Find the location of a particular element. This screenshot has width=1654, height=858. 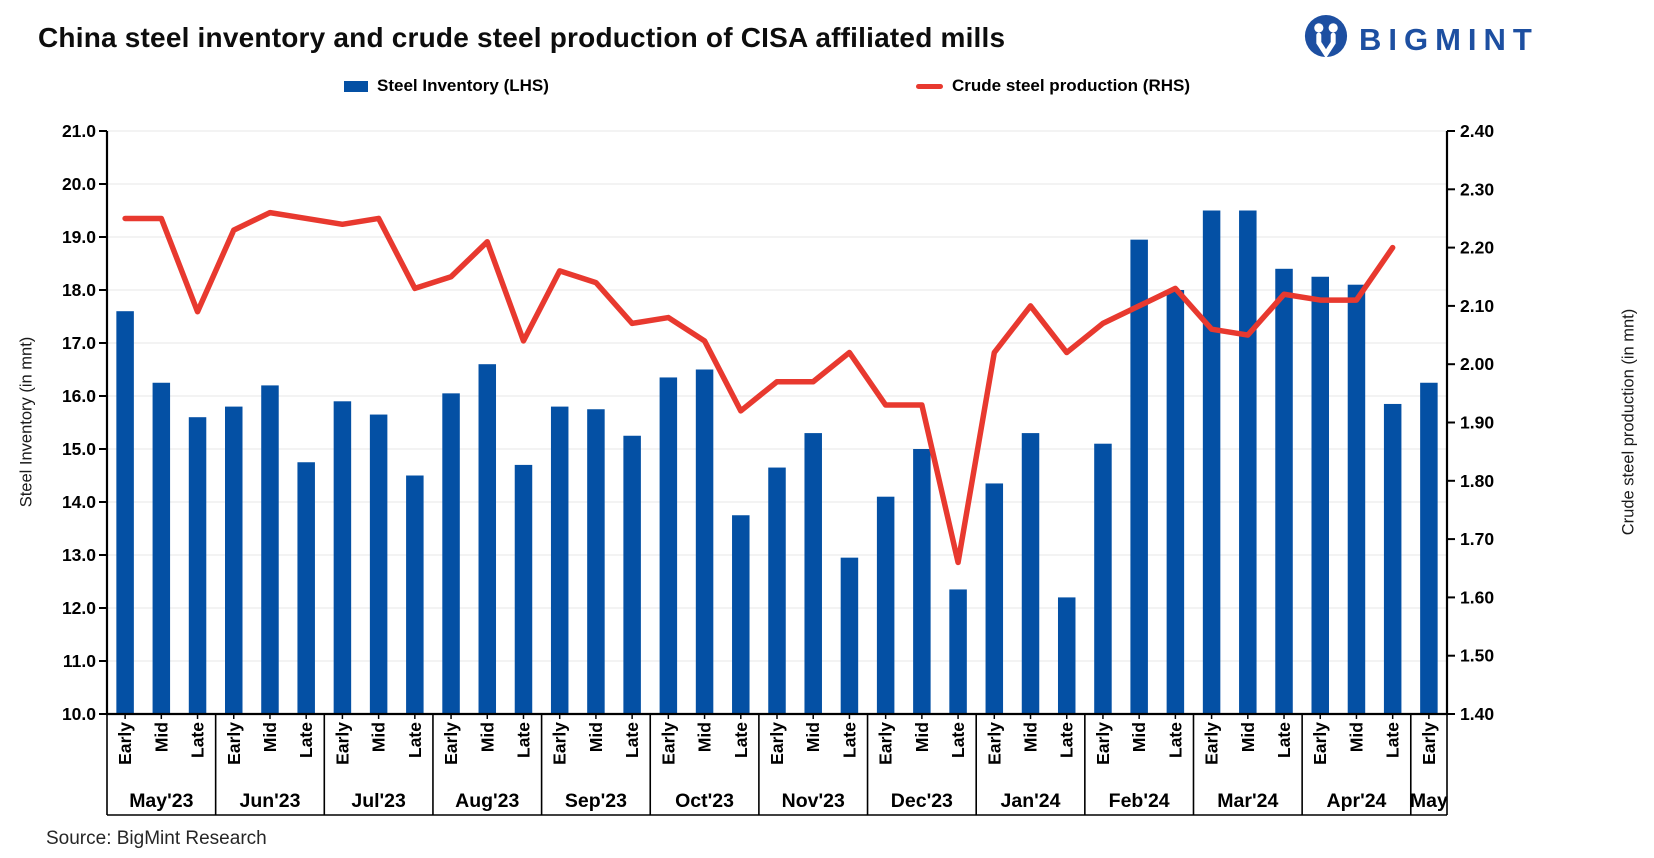

axis-label: May is located at coordinates (1429, 801).